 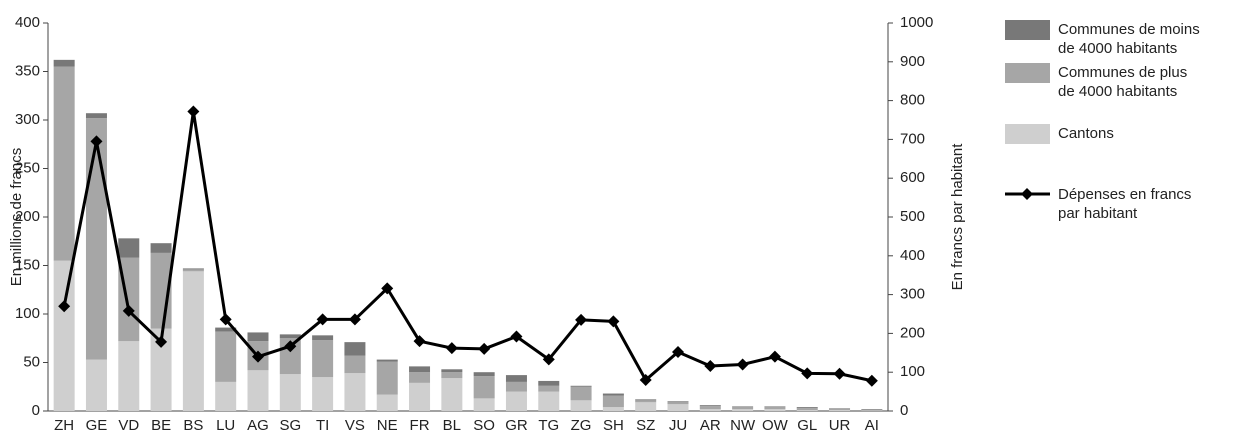 I want to click on x-tick-label: VS, so click(x=355, y=425).